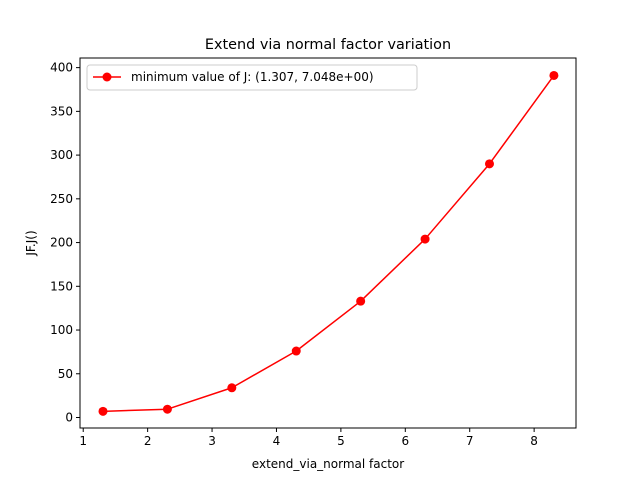 Image resolution: width=640 pixels, height=480 pixels. What do you see at coordinates (61, 68) in the screenshot?
I see `y-tick-label: 400` at bounding box center [61, 68].